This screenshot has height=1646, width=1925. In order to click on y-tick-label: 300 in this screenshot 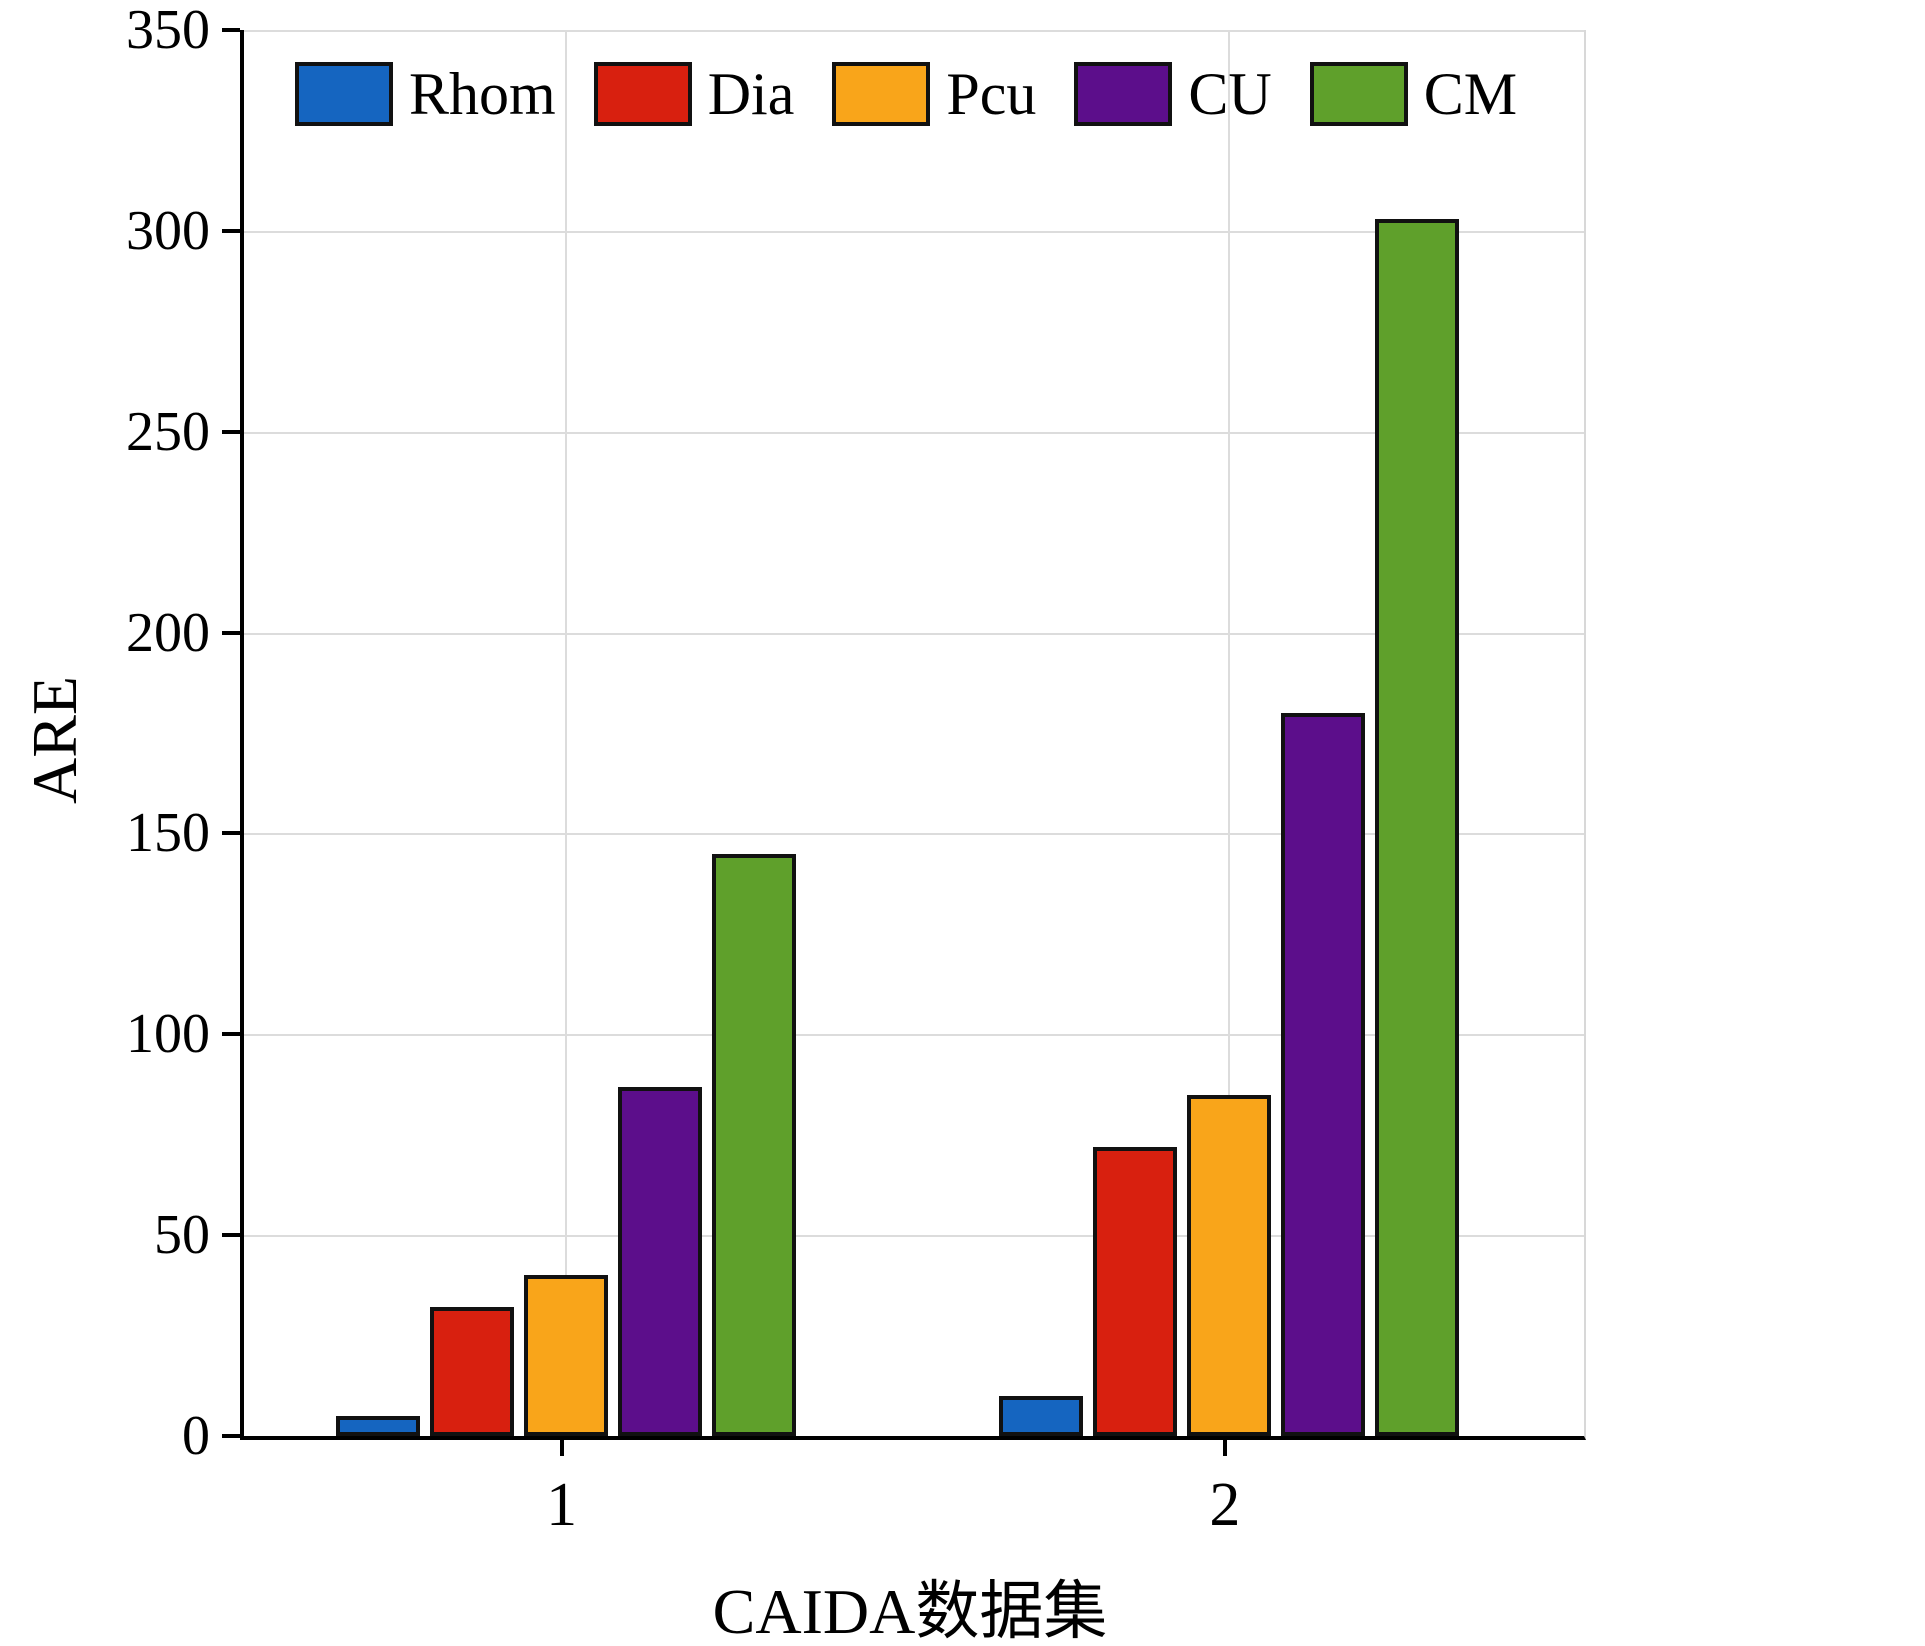, I will do `click(168, 230)`.